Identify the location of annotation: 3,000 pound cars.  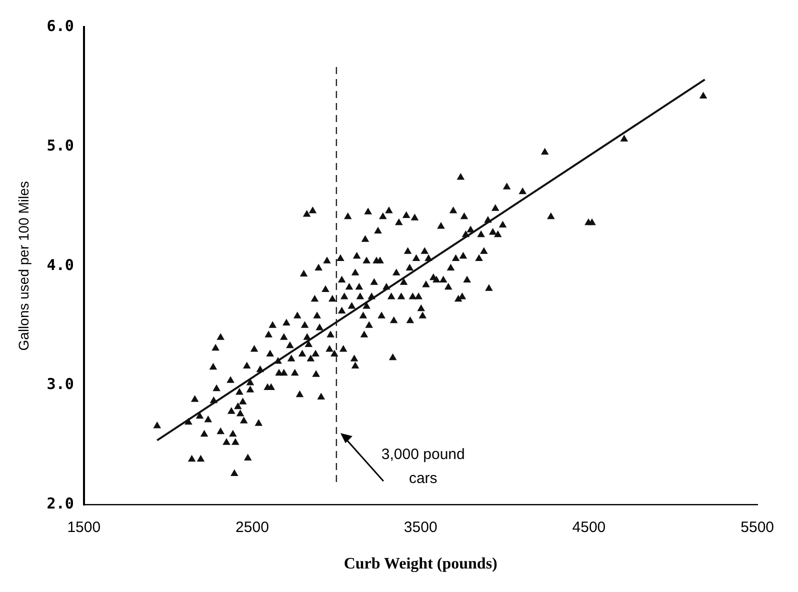
(423, 467).